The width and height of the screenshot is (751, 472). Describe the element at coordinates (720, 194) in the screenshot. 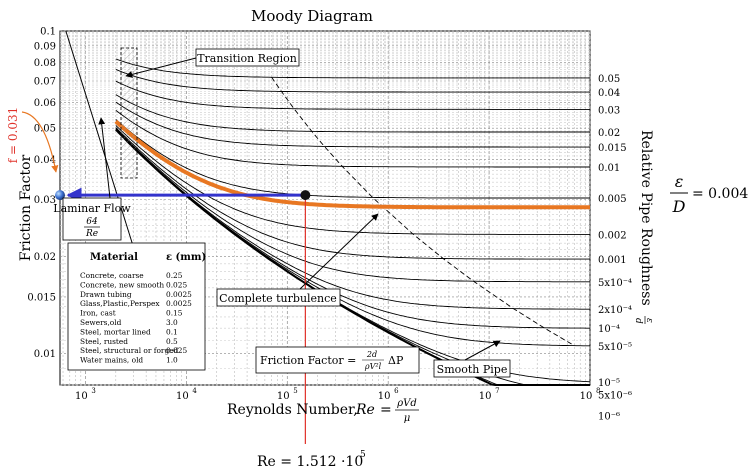

I see `eps-ratio-value: = 0.004` at that location.